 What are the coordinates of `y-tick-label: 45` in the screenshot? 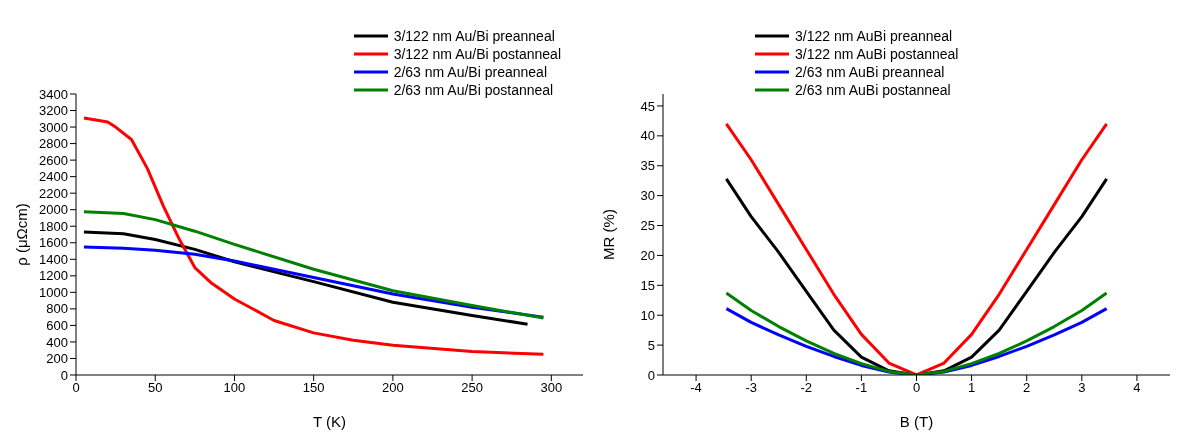 It's located at (647, 106).